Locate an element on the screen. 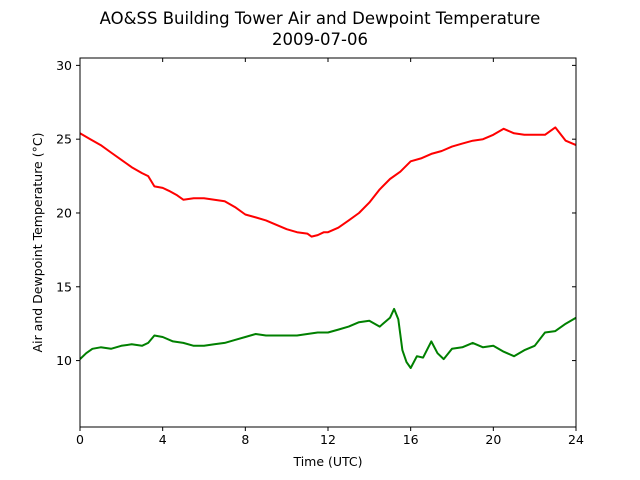 This screenshot has width=640, height=480. x-tick-label: 16 is located at coordinates (411, 439).